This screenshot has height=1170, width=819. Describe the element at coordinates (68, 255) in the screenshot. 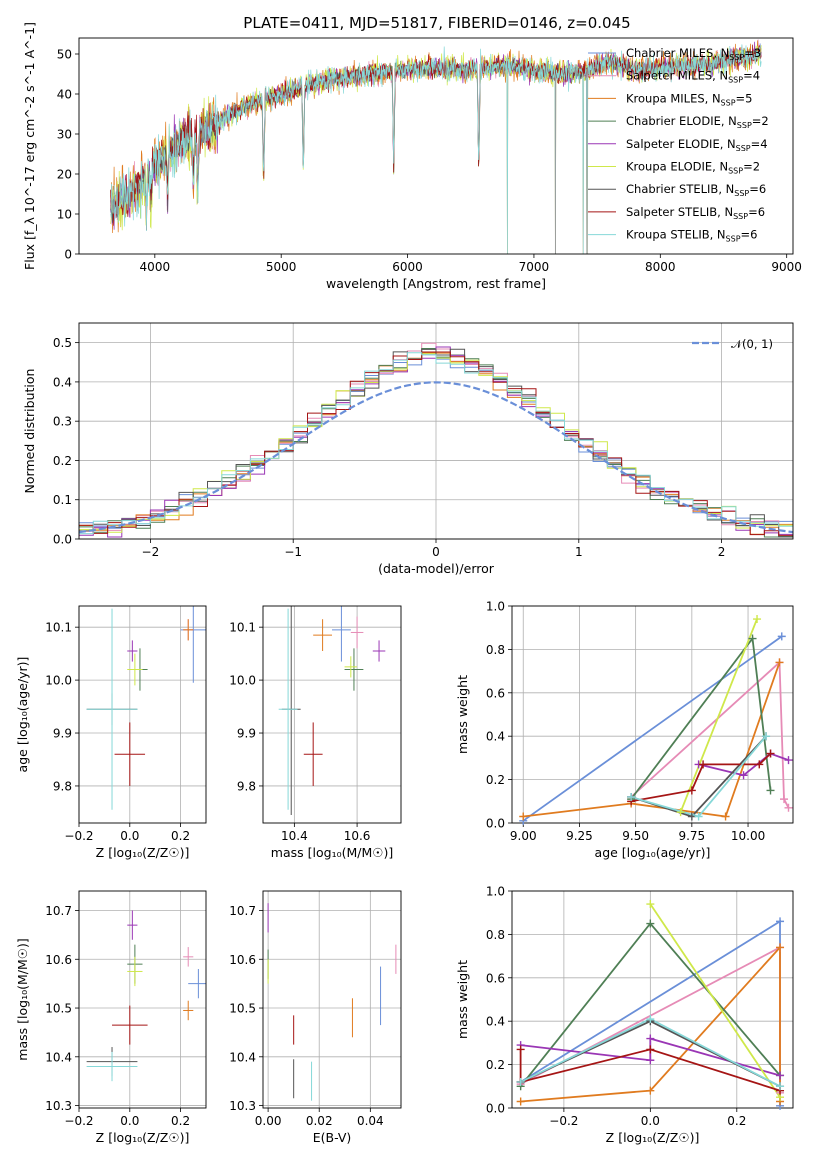

I see `spectrum-ytick-label: 0` at that location.